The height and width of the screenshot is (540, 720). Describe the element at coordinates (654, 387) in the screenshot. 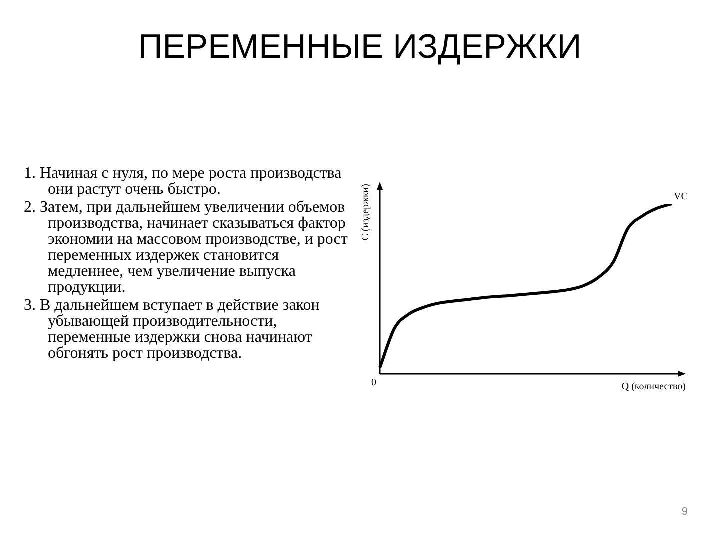

I see `x-axis-title: Q (количество)` at that location.